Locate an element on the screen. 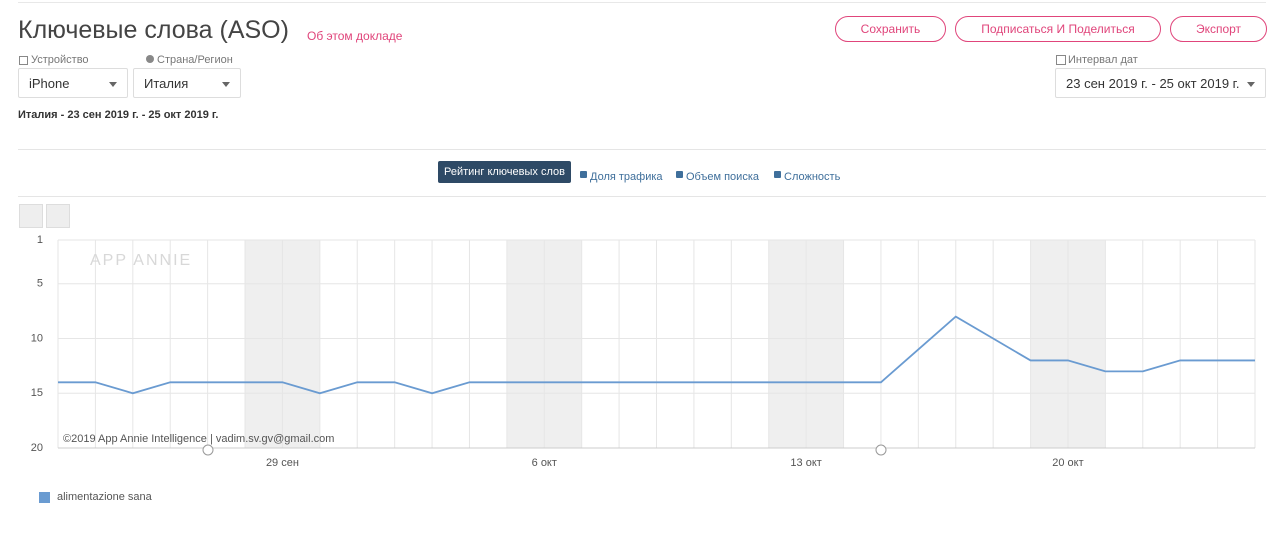 Image resolution: width=1280 pixels, height=535 pixels. legend-label: alimentazione sana is located at coordinates (105, 497).